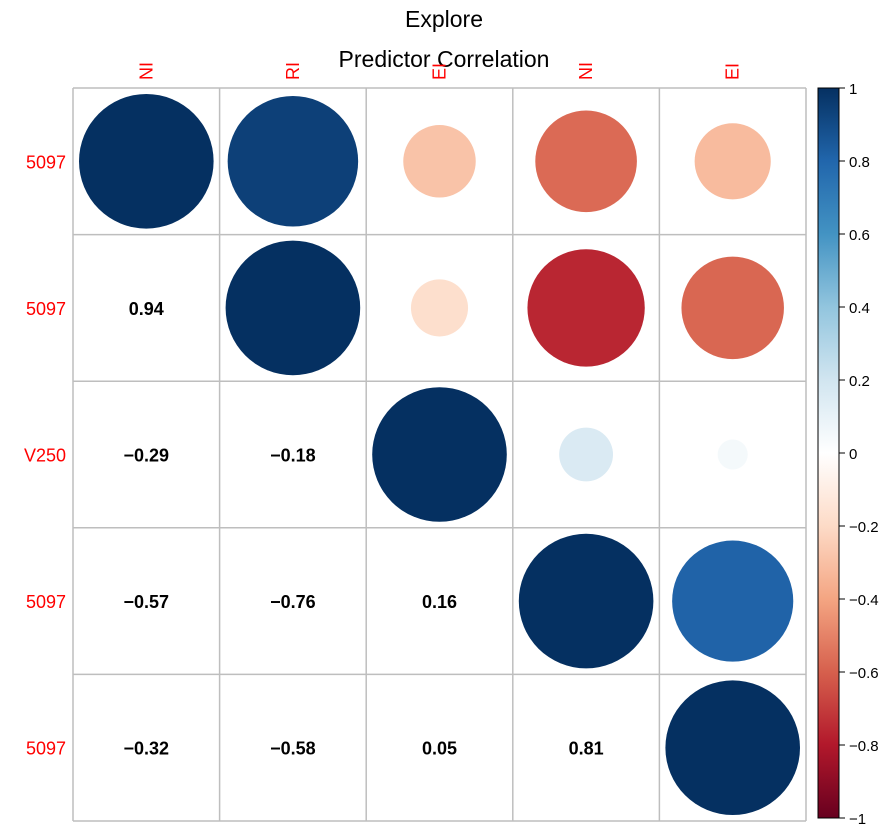  Describe the element at coordinates (864, 527) in the screenshot. I see `colorbar-tick-label: −0.2` at that location.